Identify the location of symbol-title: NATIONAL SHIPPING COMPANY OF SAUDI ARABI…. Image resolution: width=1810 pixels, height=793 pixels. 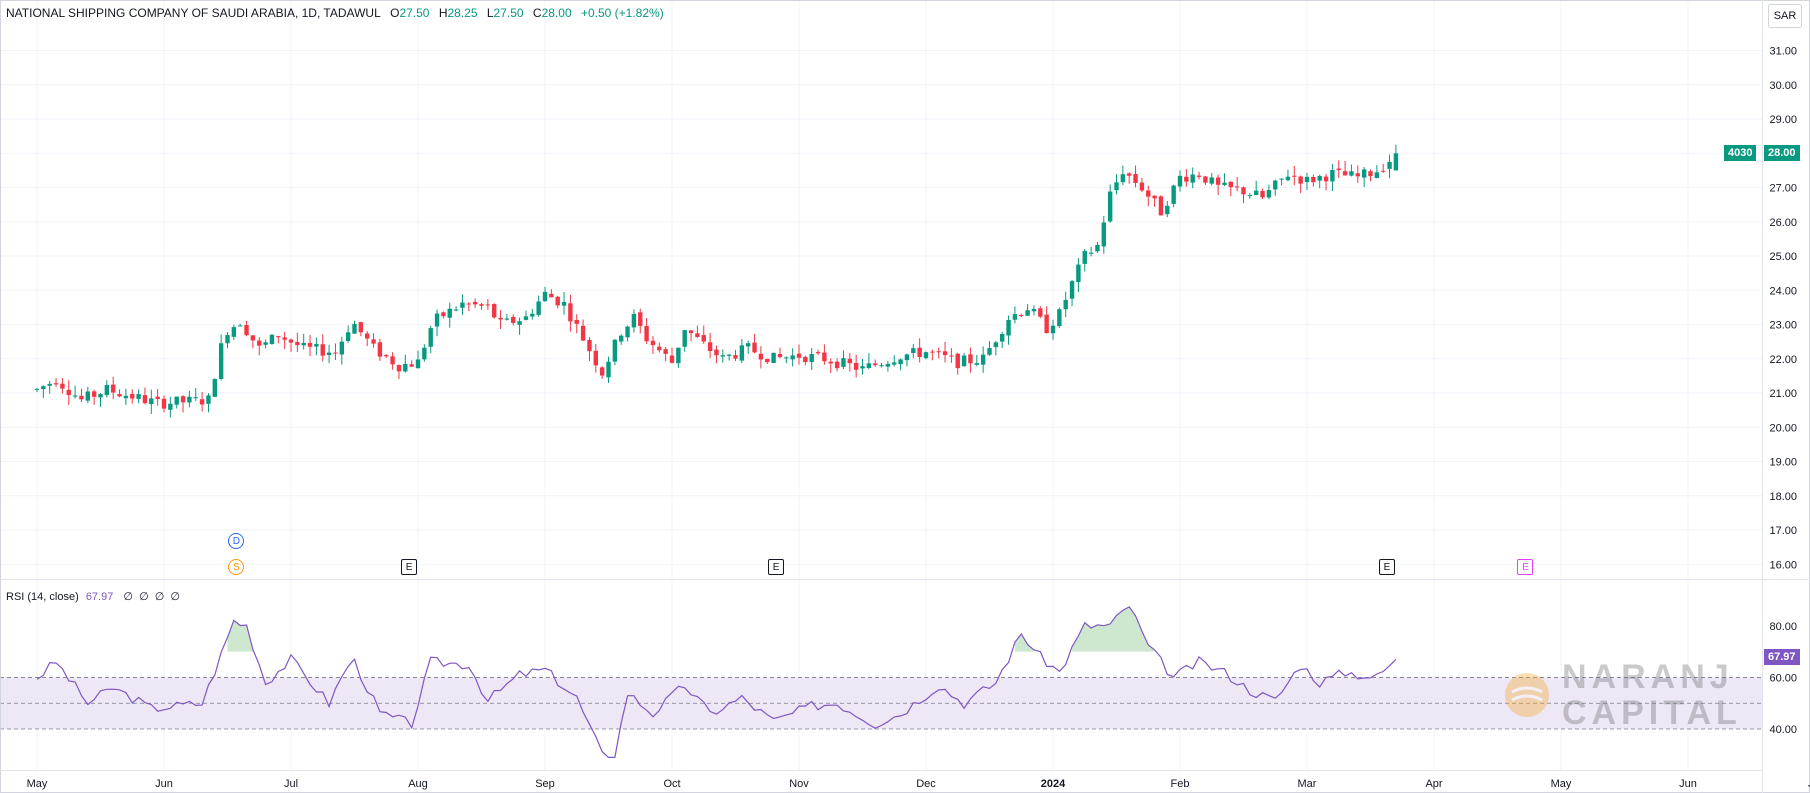
(193, 13).